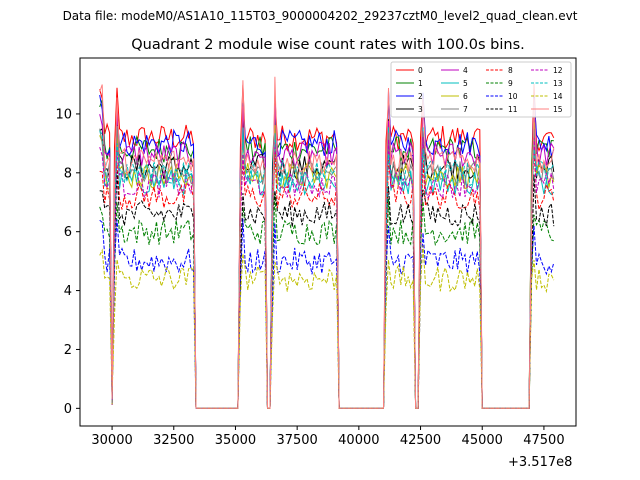 The width and height of the screenshot is (640, 480). I want to click on legend-label-11: 11, so click(513, 109).